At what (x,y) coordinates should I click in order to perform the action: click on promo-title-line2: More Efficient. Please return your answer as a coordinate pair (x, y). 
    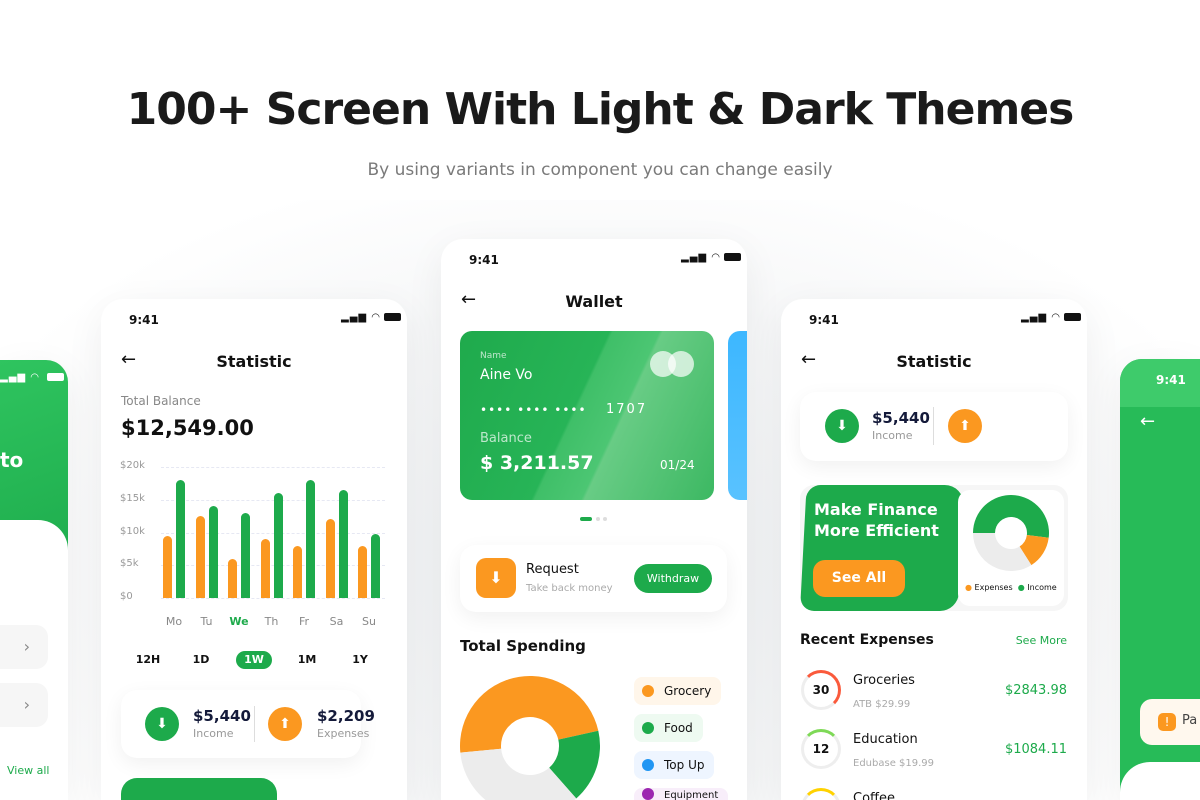
    Looking at the image, I should click on (876, 530).